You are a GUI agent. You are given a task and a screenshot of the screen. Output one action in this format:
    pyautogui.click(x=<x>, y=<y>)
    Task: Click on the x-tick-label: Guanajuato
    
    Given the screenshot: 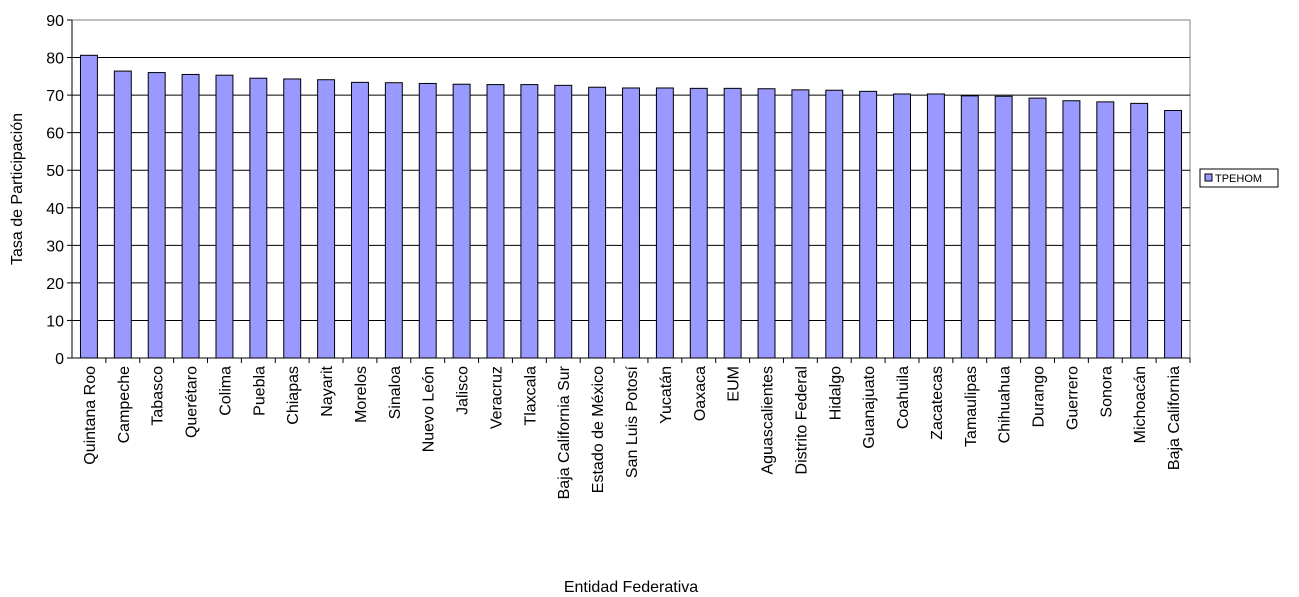 What is the action you would take?
    pyautogui.click(x=869, y=407)
    